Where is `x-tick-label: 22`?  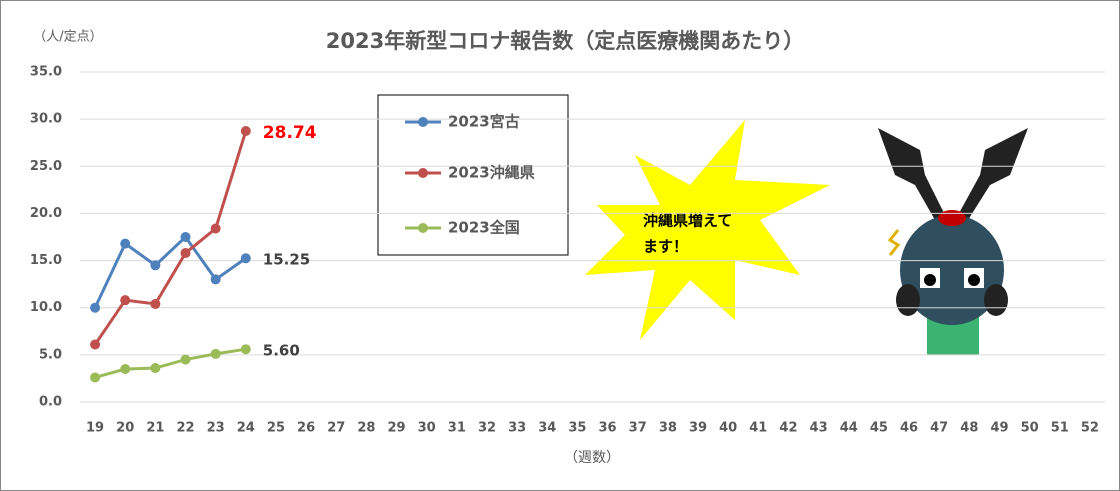
x-tick-label: 22 is located at coordinates (185, 428).